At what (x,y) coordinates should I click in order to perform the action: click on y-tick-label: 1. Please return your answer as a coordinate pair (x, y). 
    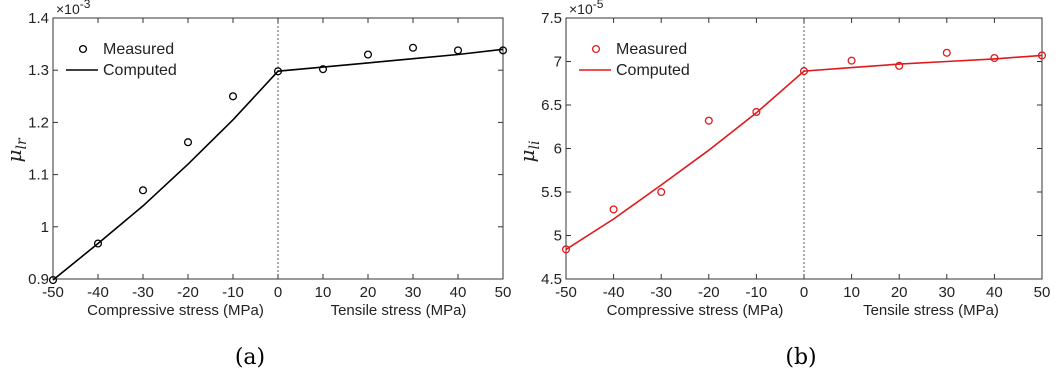
    Looking at the image, I should click on (45, 227).